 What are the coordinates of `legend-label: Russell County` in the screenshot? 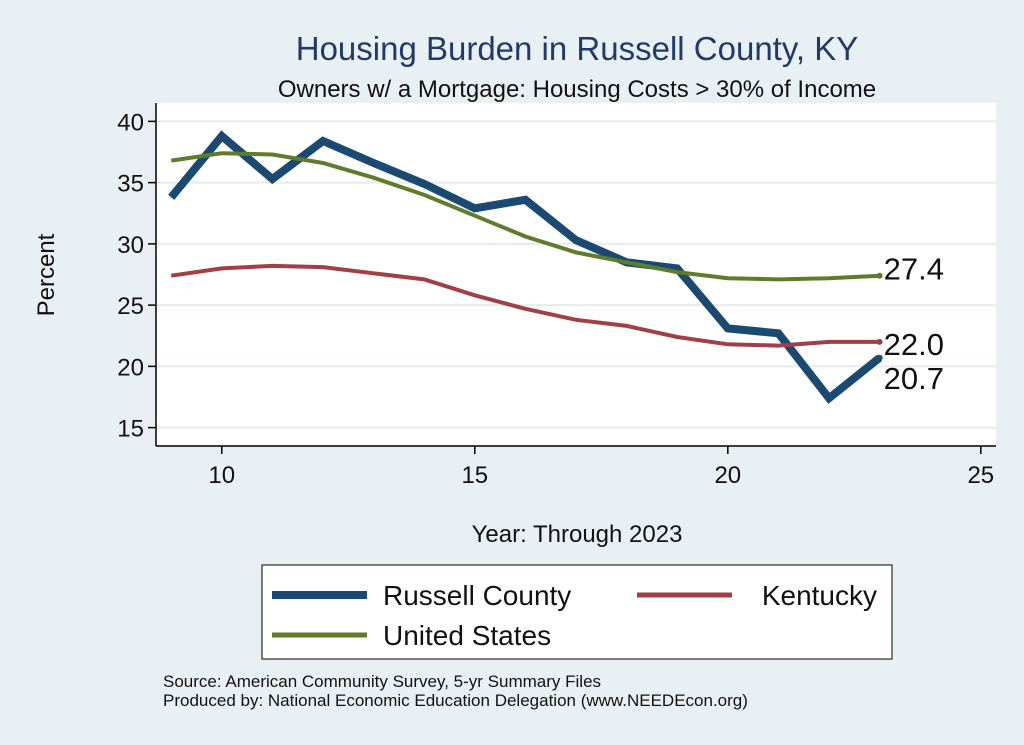 It's located at (477, 595).